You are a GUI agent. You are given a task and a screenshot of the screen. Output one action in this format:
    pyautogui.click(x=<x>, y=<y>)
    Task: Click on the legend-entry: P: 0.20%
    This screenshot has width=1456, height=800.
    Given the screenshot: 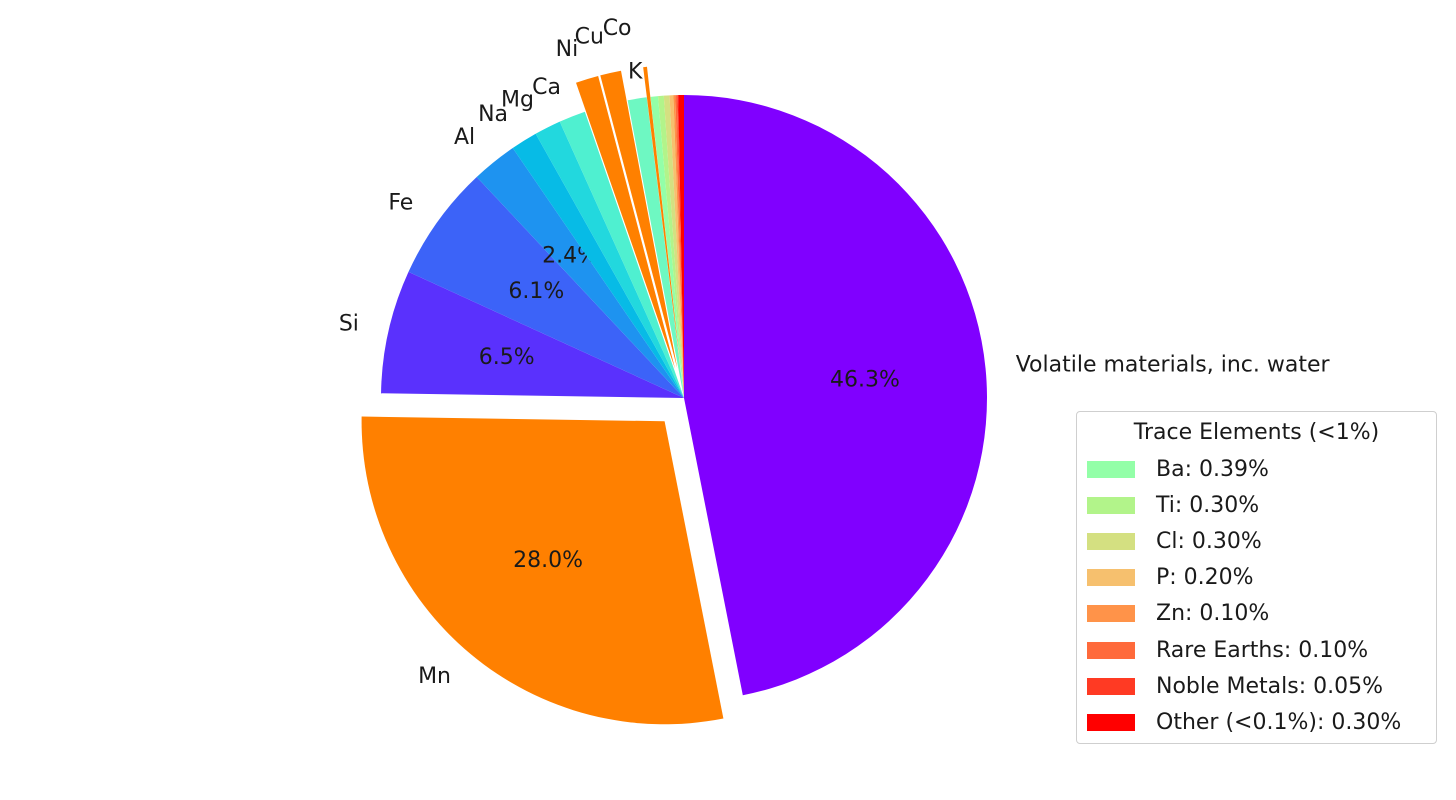 What is the action you would take?
    pyautogui.click(x=1170, y=578)
    